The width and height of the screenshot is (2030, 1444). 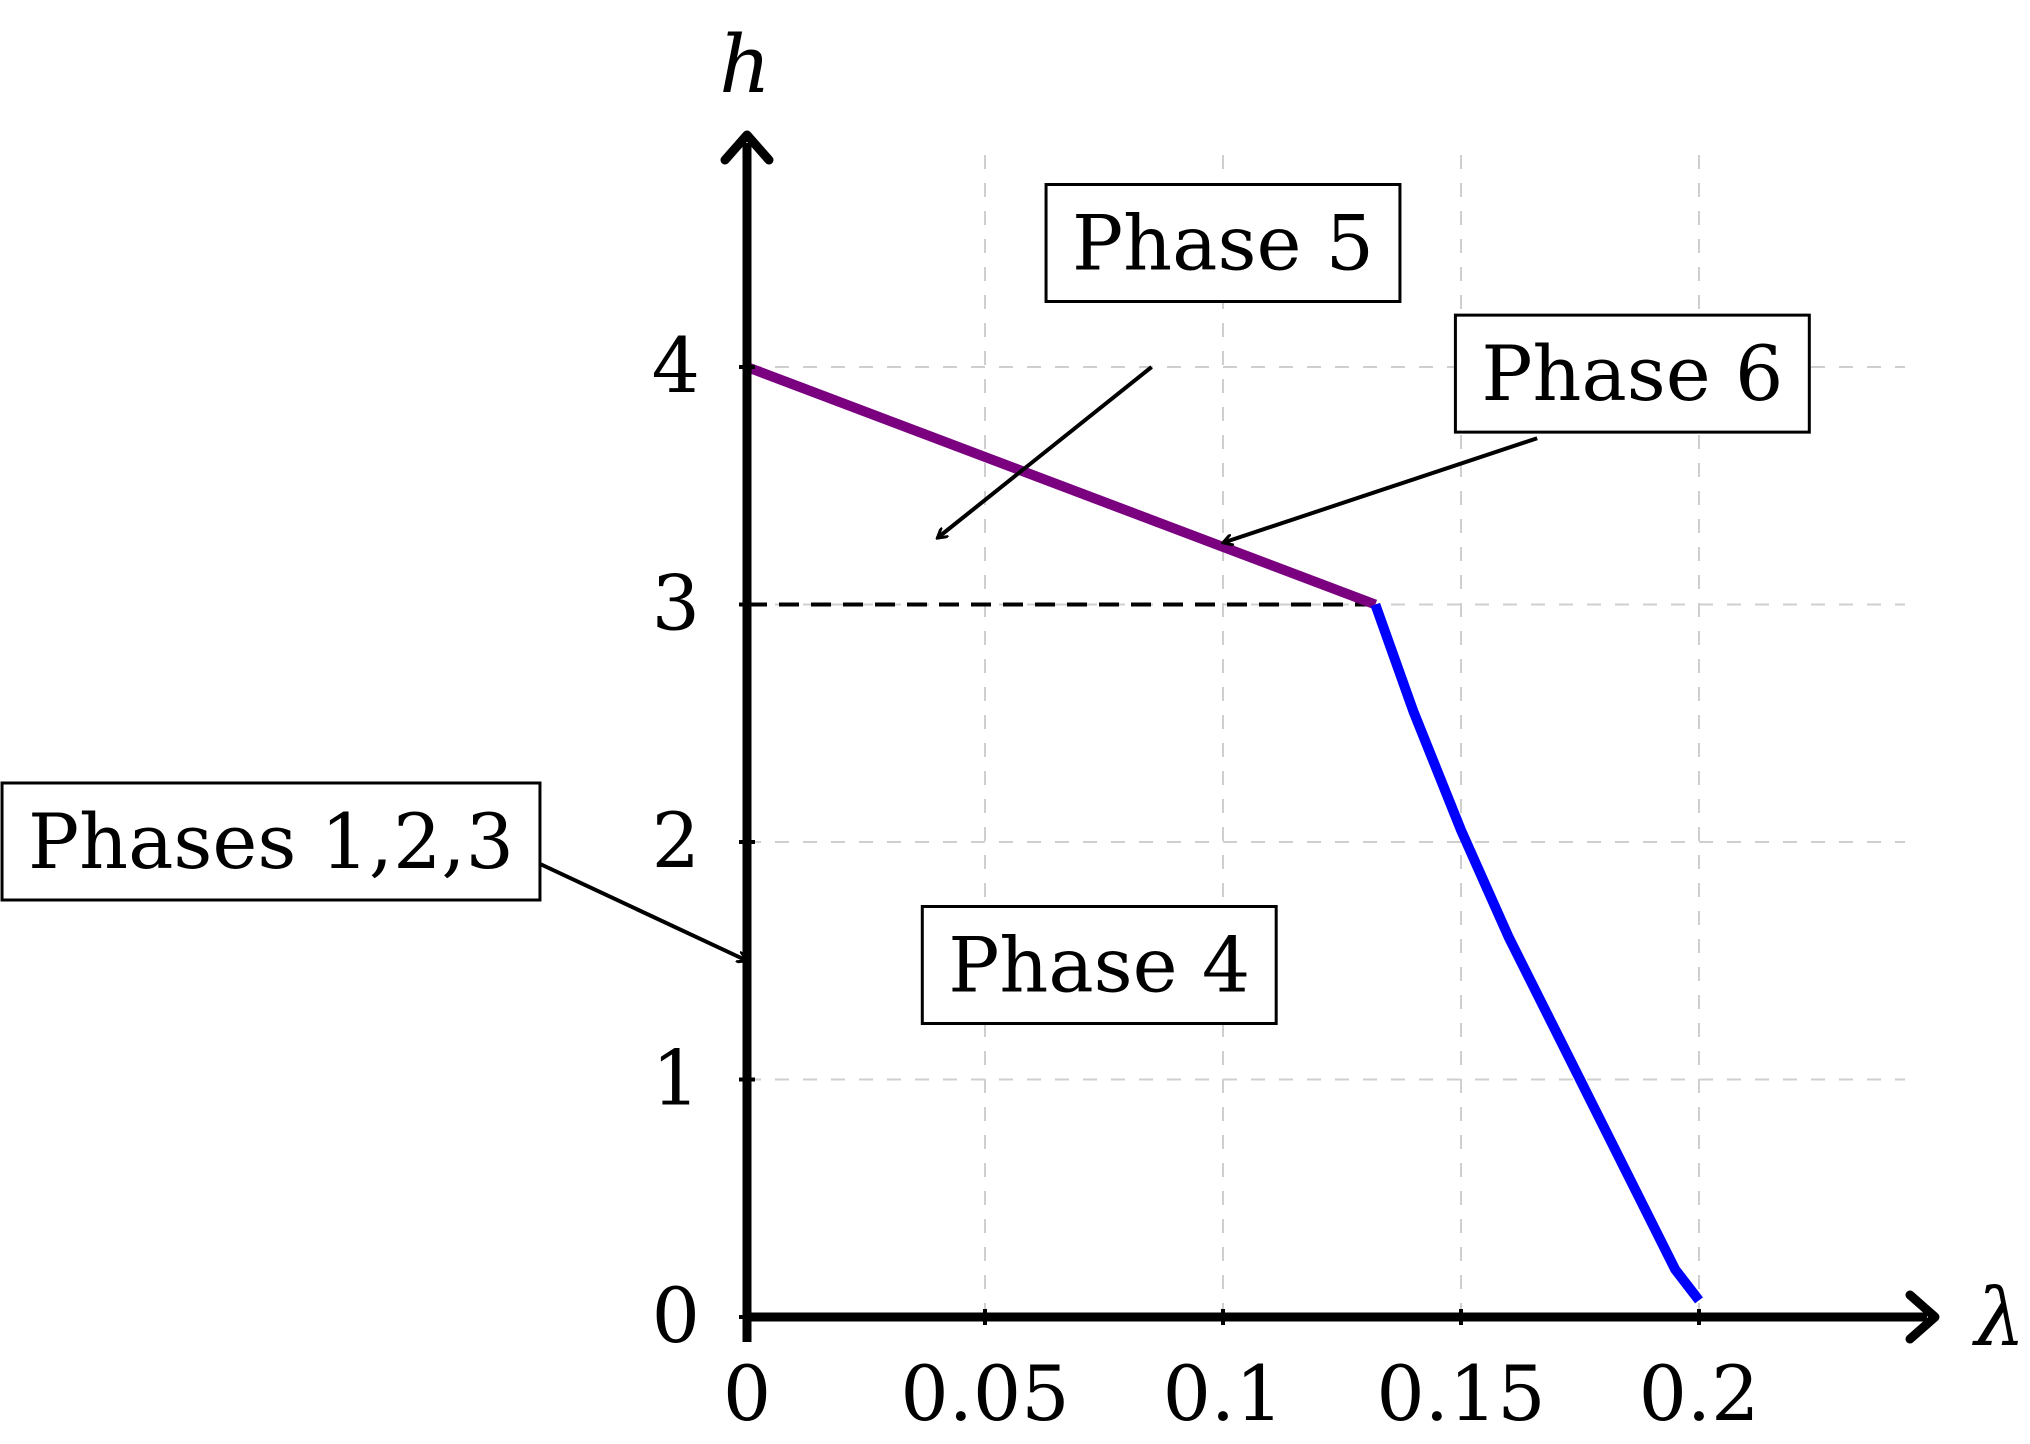 I want to click on phase6-box, so click(x=1632, y=373).